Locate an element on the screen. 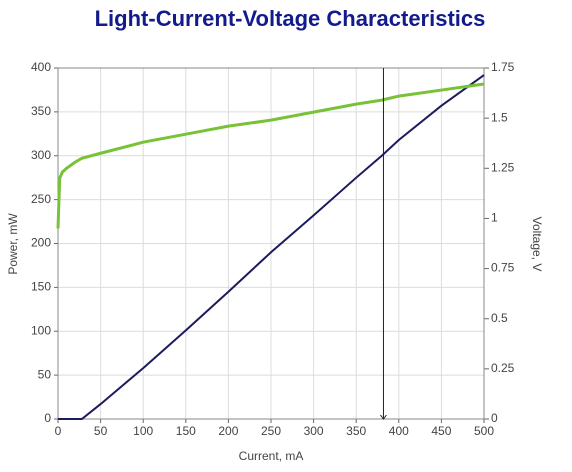 Image resolution: width=572 pixels, height=472 pixels. chart-title: Light-Current-Voltage Characteristics is located at coordinates (290, 18).